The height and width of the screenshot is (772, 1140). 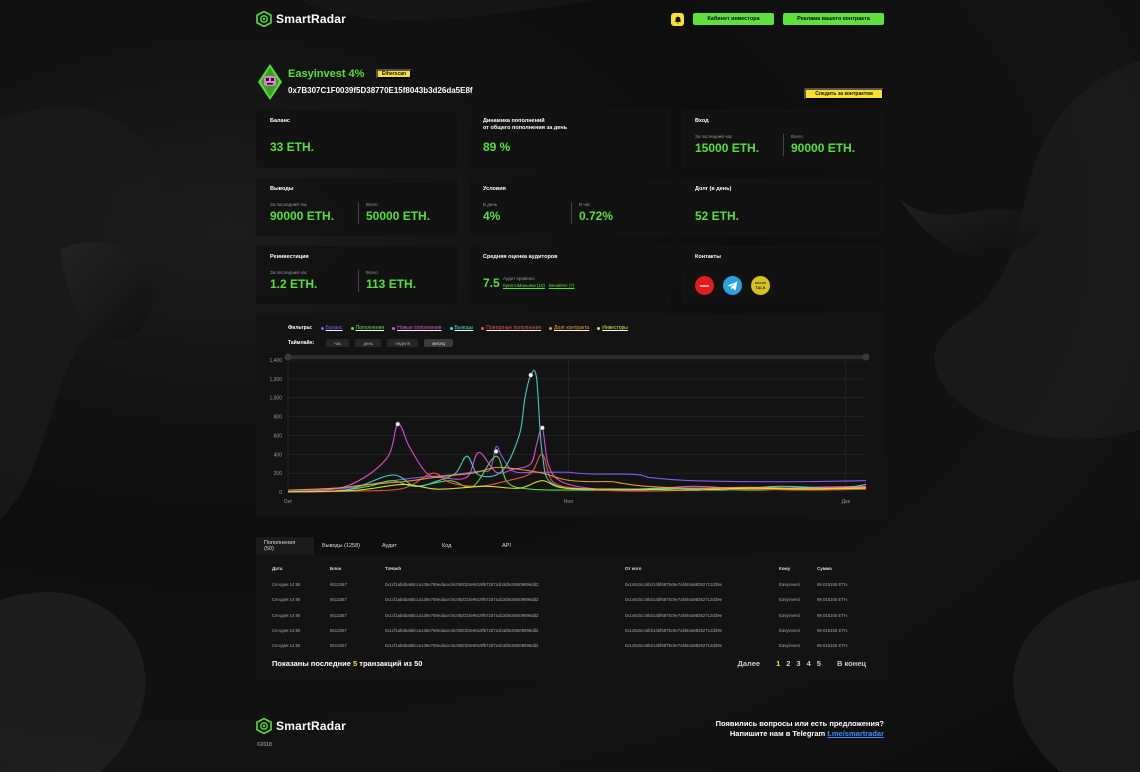 What do you see at coordinates (713, 189) in the screenshot?
I see `debt-title: Долг (в день)` at bounding box center [713, 189].